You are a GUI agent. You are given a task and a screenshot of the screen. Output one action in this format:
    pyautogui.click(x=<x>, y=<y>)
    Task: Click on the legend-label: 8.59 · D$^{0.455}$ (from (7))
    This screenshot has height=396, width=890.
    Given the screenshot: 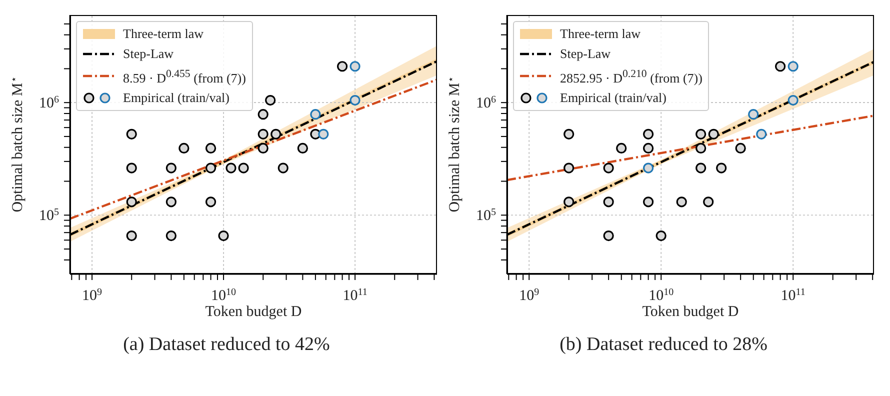 What is the action you would take?
    pyautogui.click(x=184, y=77)
    